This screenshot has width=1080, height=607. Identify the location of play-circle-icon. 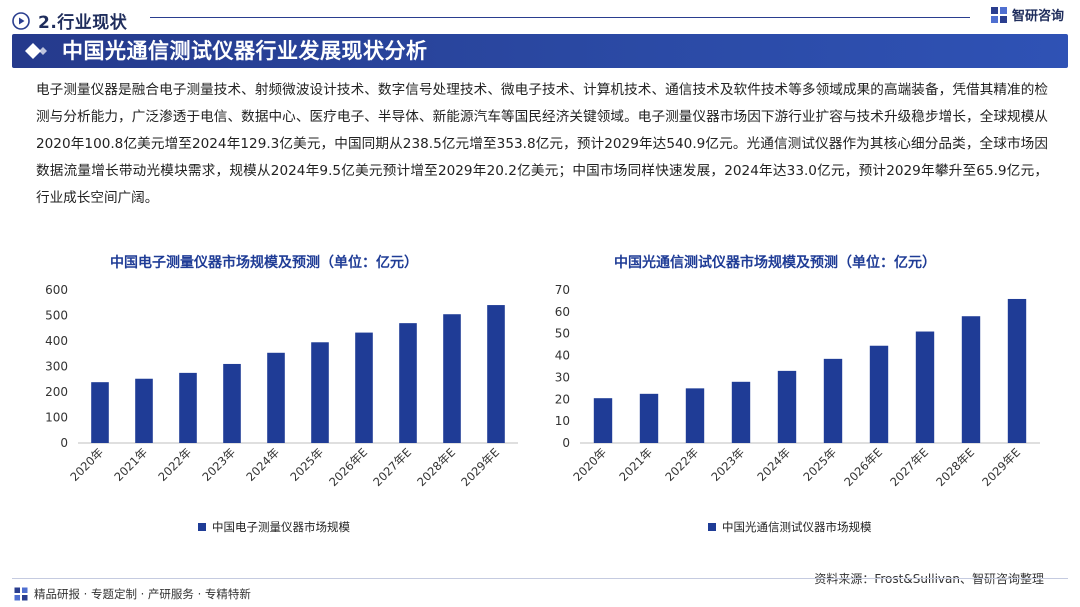
(21, 20).